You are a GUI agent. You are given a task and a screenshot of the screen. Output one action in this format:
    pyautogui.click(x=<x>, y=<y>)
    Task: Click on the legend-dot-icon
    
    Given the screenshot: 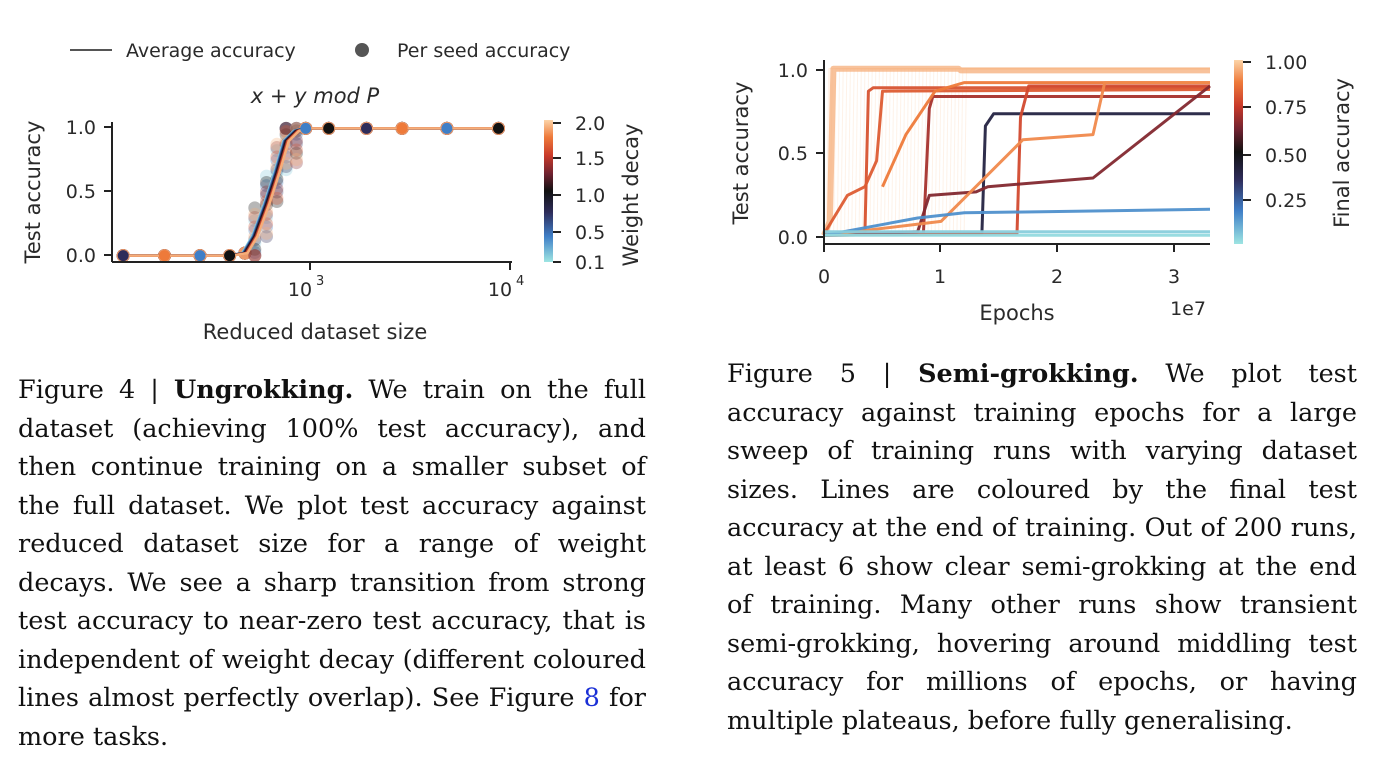 What is the action you would take?
    pyautogui.click(x=362, y=50)
    